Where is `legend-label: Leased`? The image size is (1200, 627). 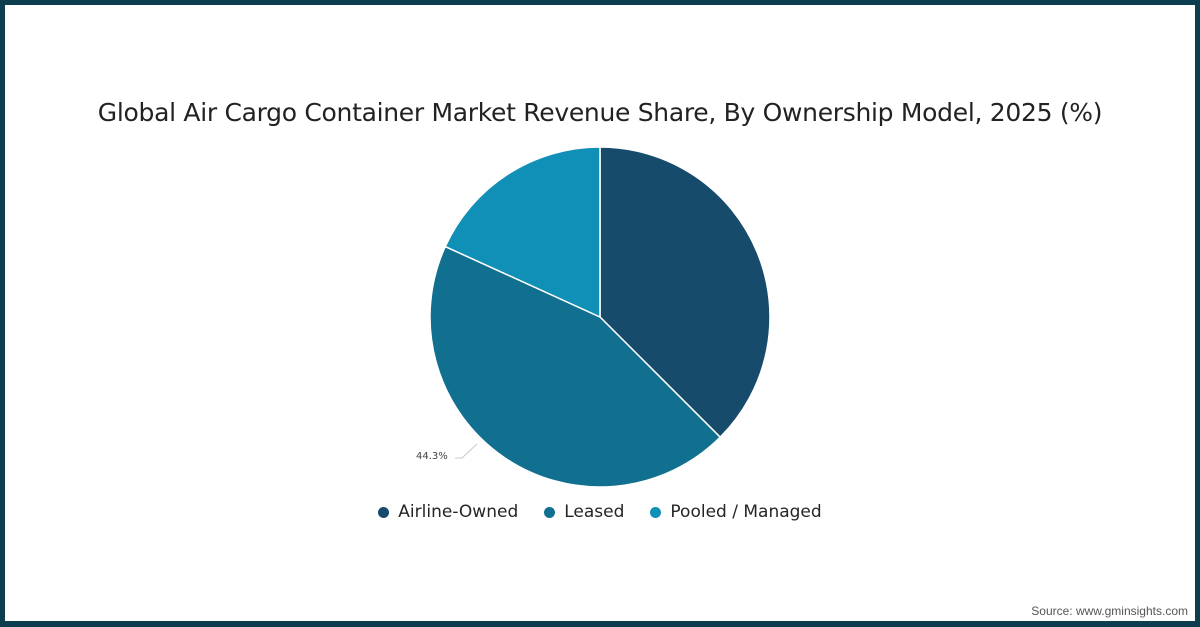
legend-label: Leased is located at coordinates (594, 512).